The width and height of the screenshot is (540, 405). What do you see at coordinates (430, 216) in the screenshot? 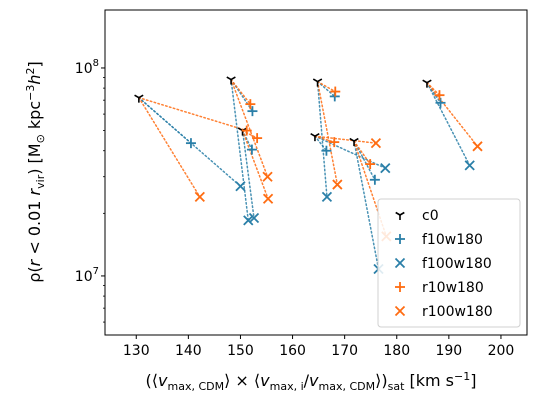
I see `legend-label: c0` at bounding box center [430, 216].